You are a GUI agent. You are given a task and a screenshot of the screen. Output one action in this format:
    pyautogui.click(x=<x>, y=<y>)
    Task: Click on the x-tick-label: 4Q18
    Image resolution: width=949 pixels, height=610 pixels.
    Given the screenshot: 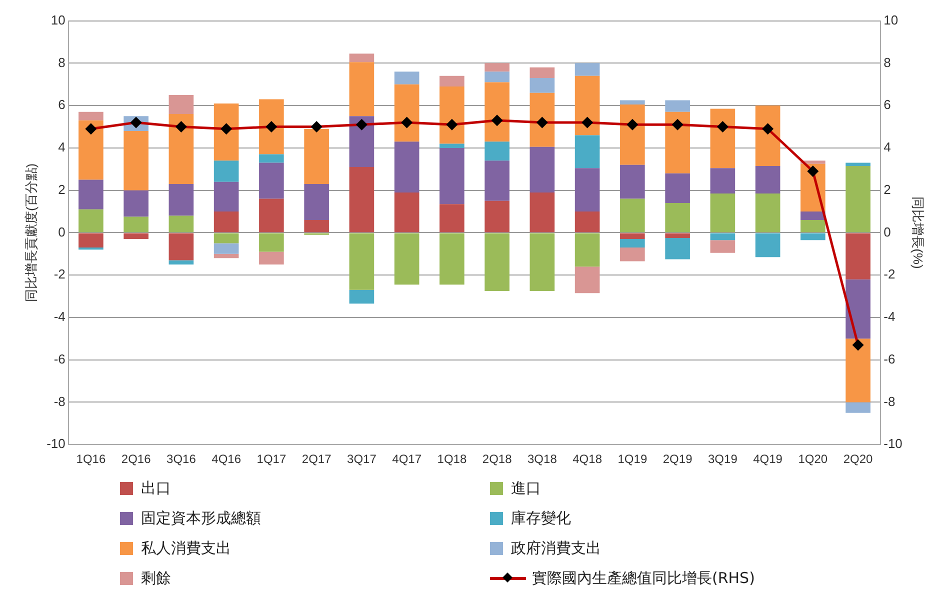 What is the action you would take?
    pyautogui.click(x=587, y=459)
    